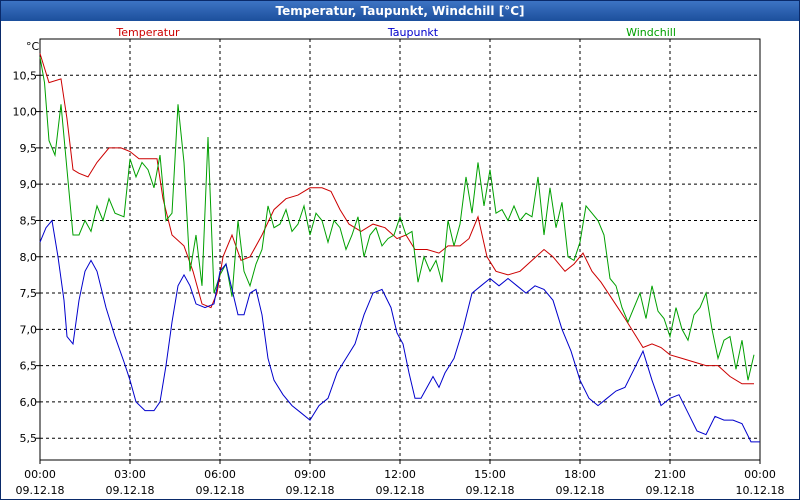  Describe the element at coordinates (651, 32) in the screenshot. I see `legend-entry-windchill: Windchill` at that location.